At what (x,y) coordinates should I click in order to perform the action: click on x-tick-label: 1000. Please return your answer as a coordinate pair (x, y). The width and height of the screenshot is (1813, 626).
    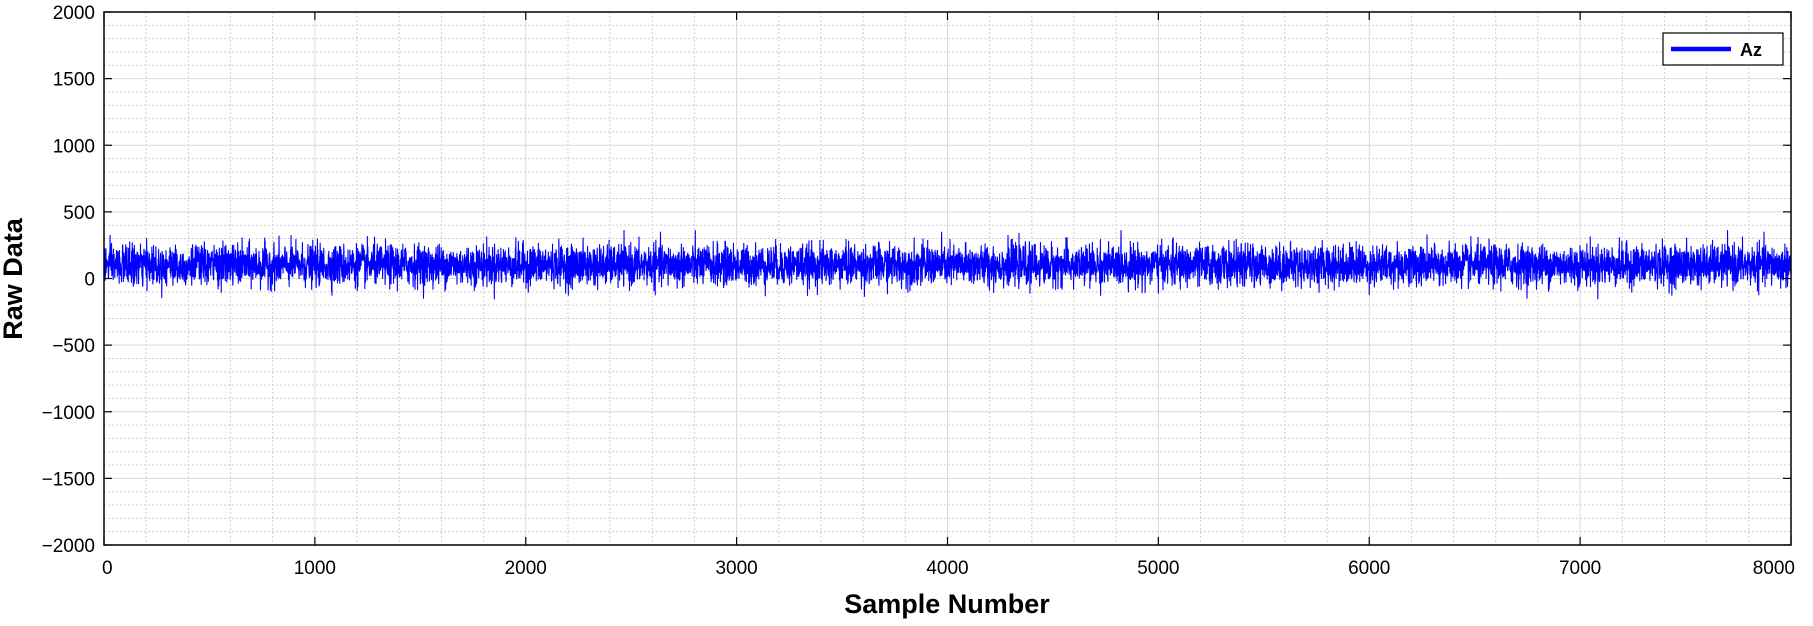
    Looking at the image, I should click on (315, 568).